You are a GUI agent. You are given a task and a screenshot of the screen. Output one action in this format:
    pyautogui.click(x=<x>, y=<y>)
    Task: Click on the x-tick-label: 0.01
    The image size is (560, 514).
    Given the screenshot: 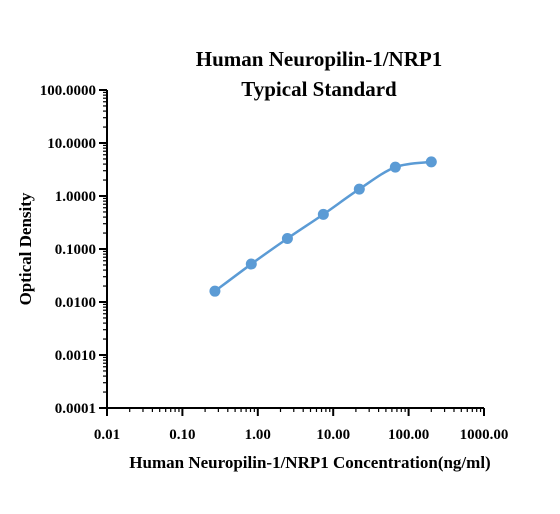 What is the action you would take?
    pyautogui.click(x=107, y=435)
    